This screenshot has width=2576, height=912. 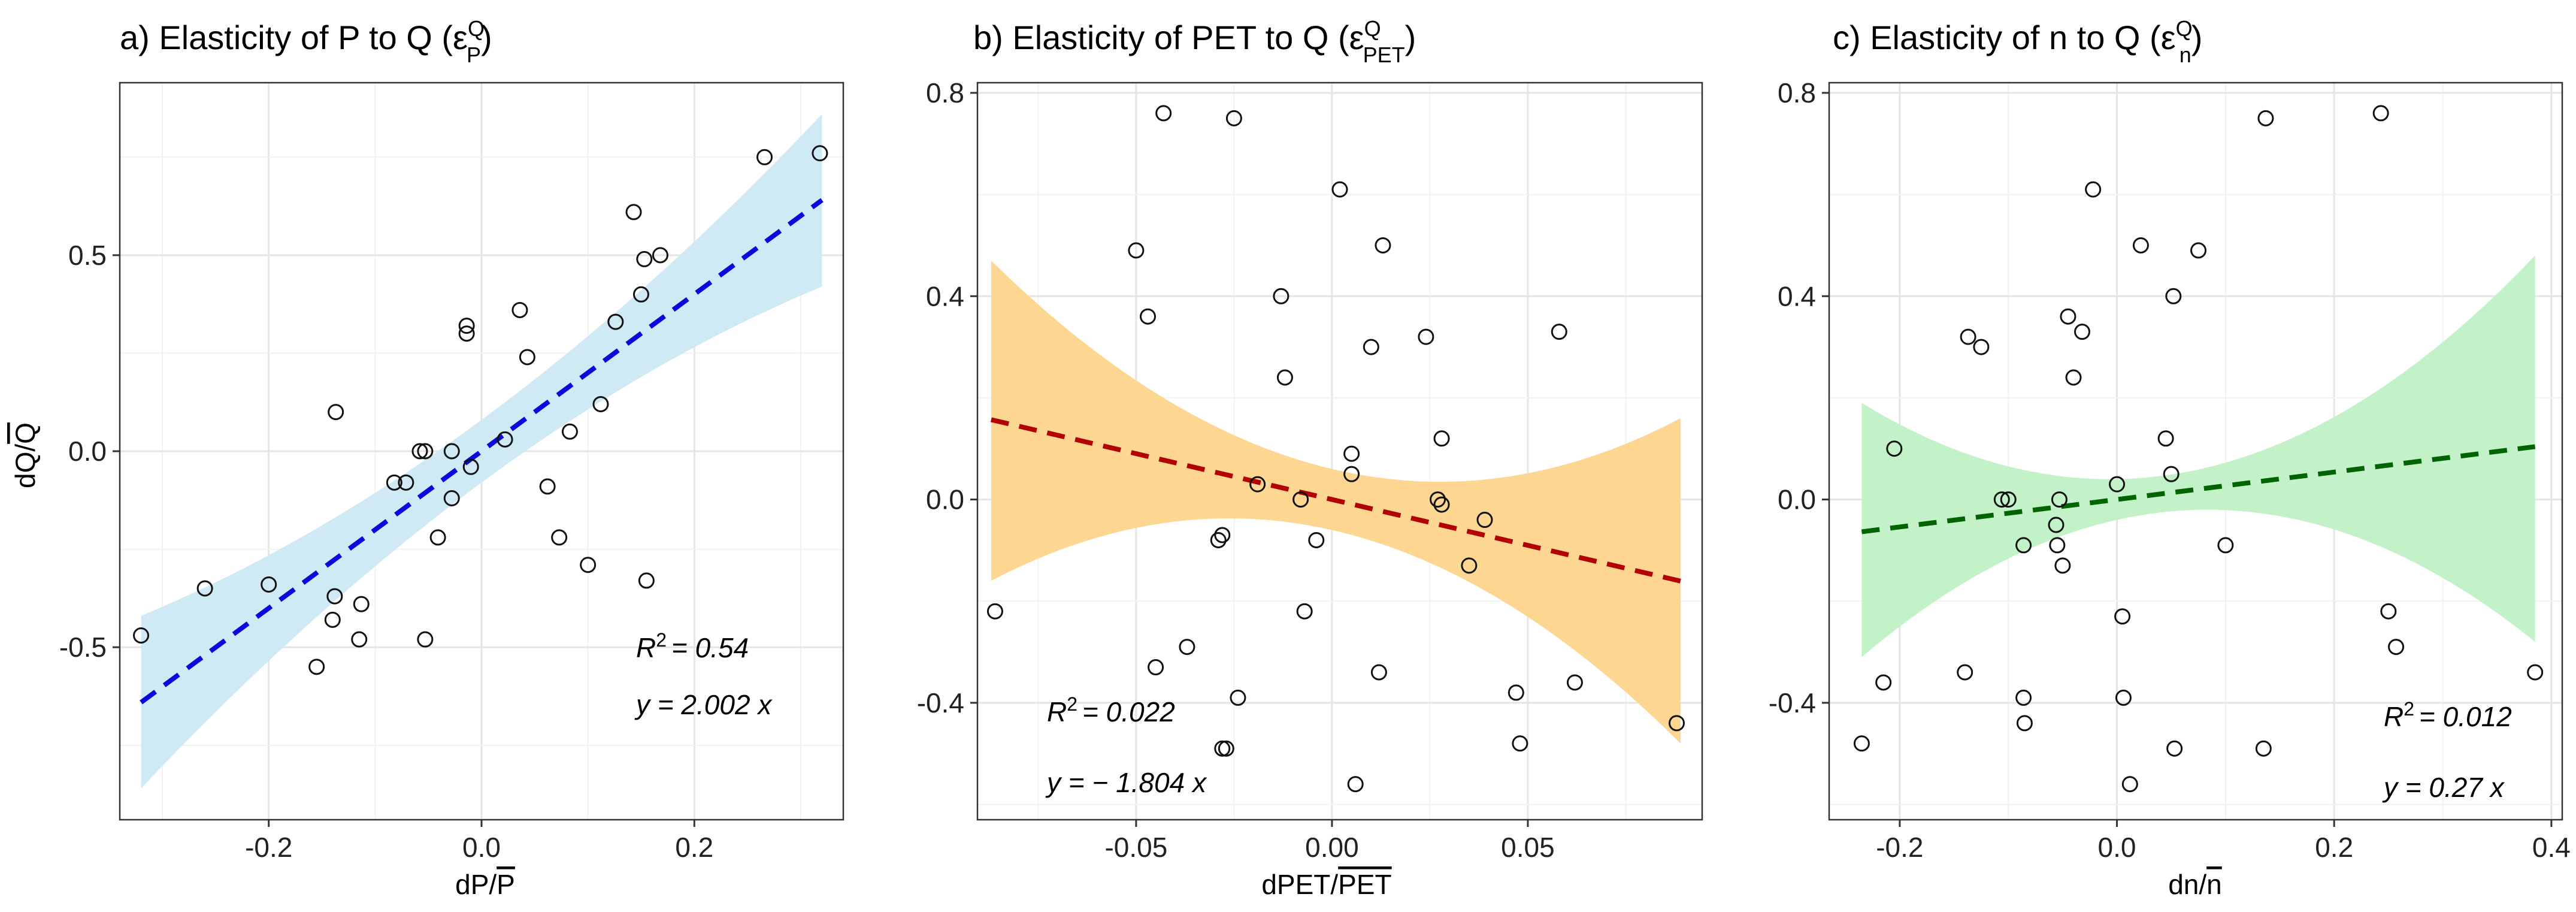 What do you see at coordinates (2117, 847) in the screenshot?
I see `x-tick-label: 0.0` at bounding box center [2117, 847].